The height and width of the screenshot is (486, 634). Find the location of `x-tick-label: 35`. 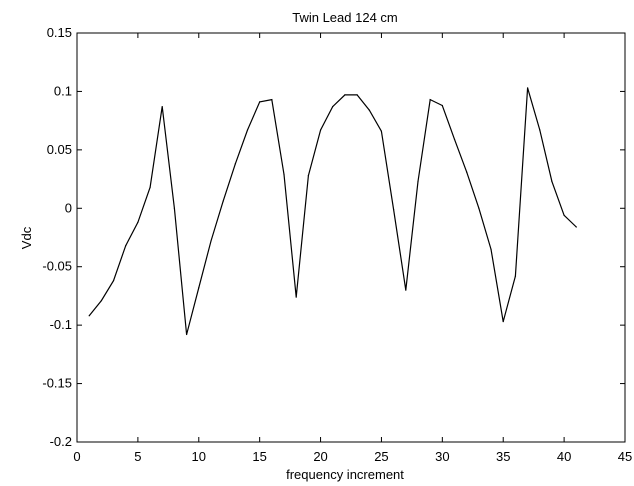

x-tick-label: 35 is located at coordinates (503, 456).